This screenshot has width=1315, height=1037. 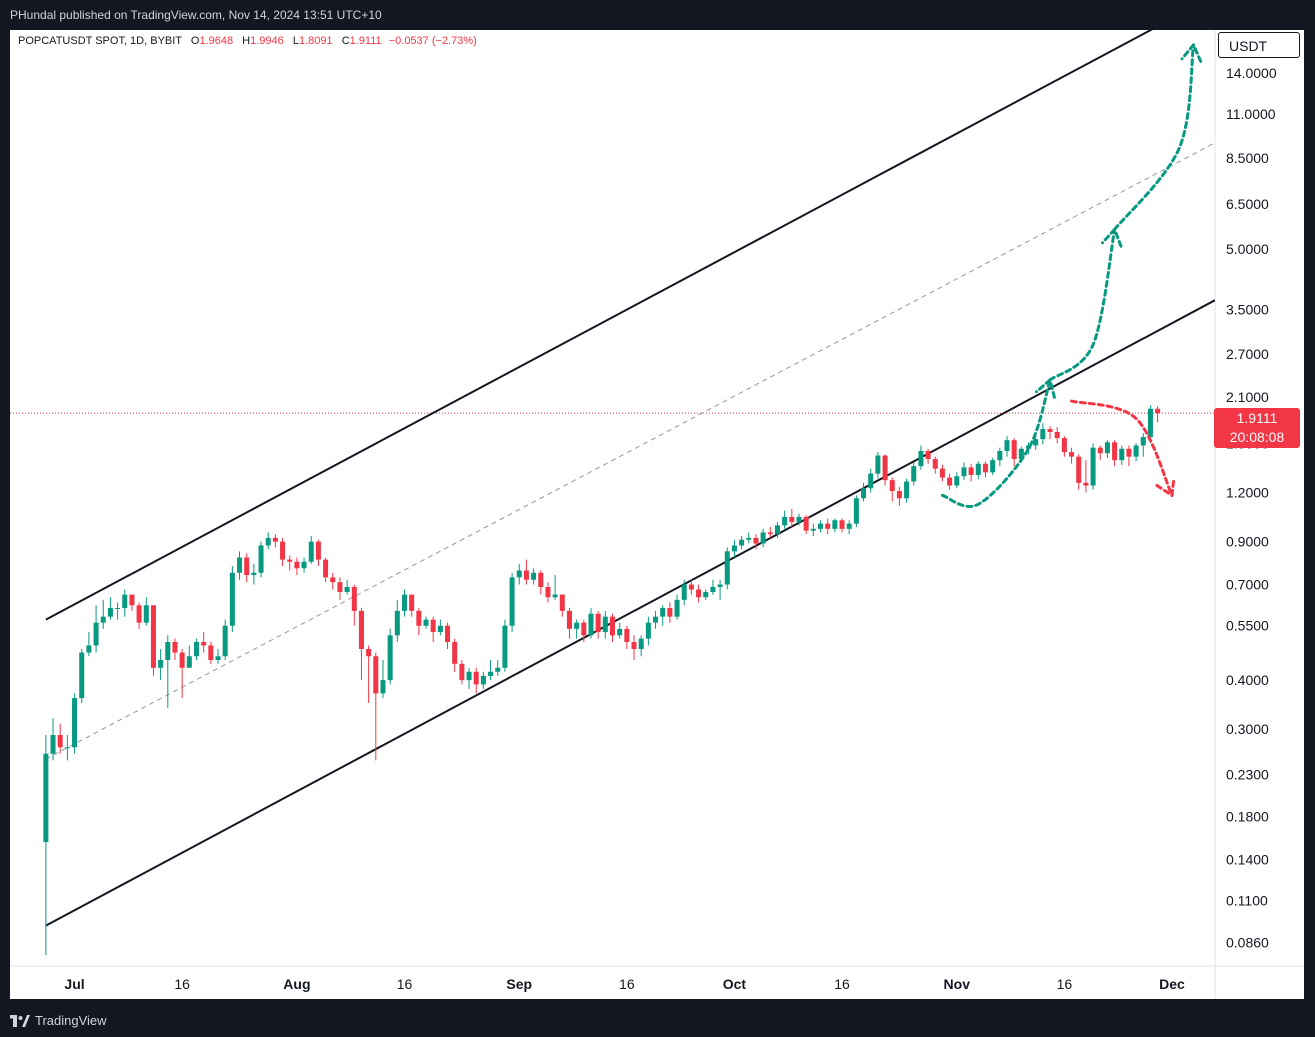 I want to click on price-tick-label: 2.1000, so click(x=1247, y=397).